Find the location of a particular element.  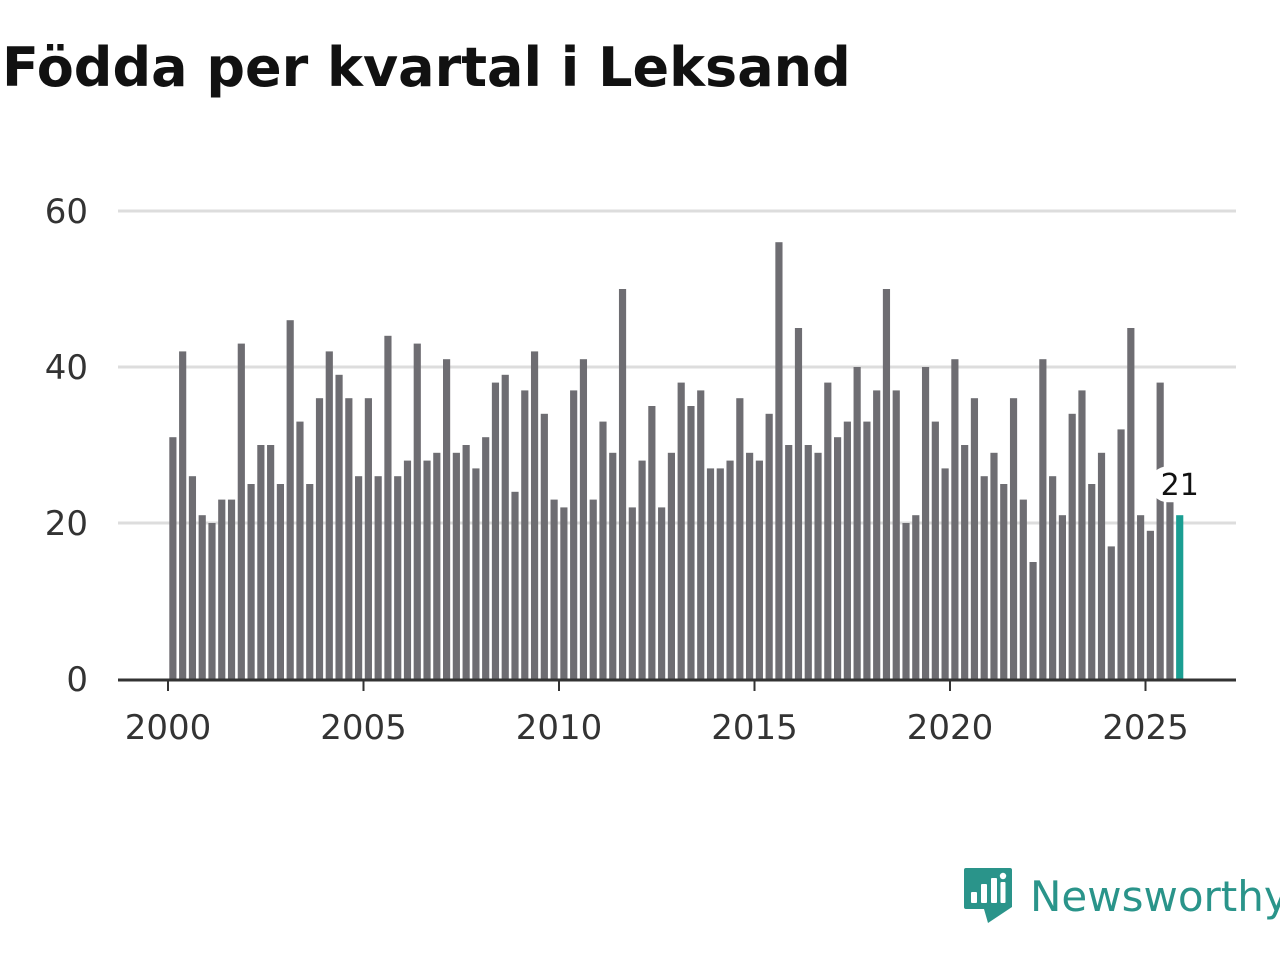

last-value-annotation: 21 is located at coordinates (1176, 484).